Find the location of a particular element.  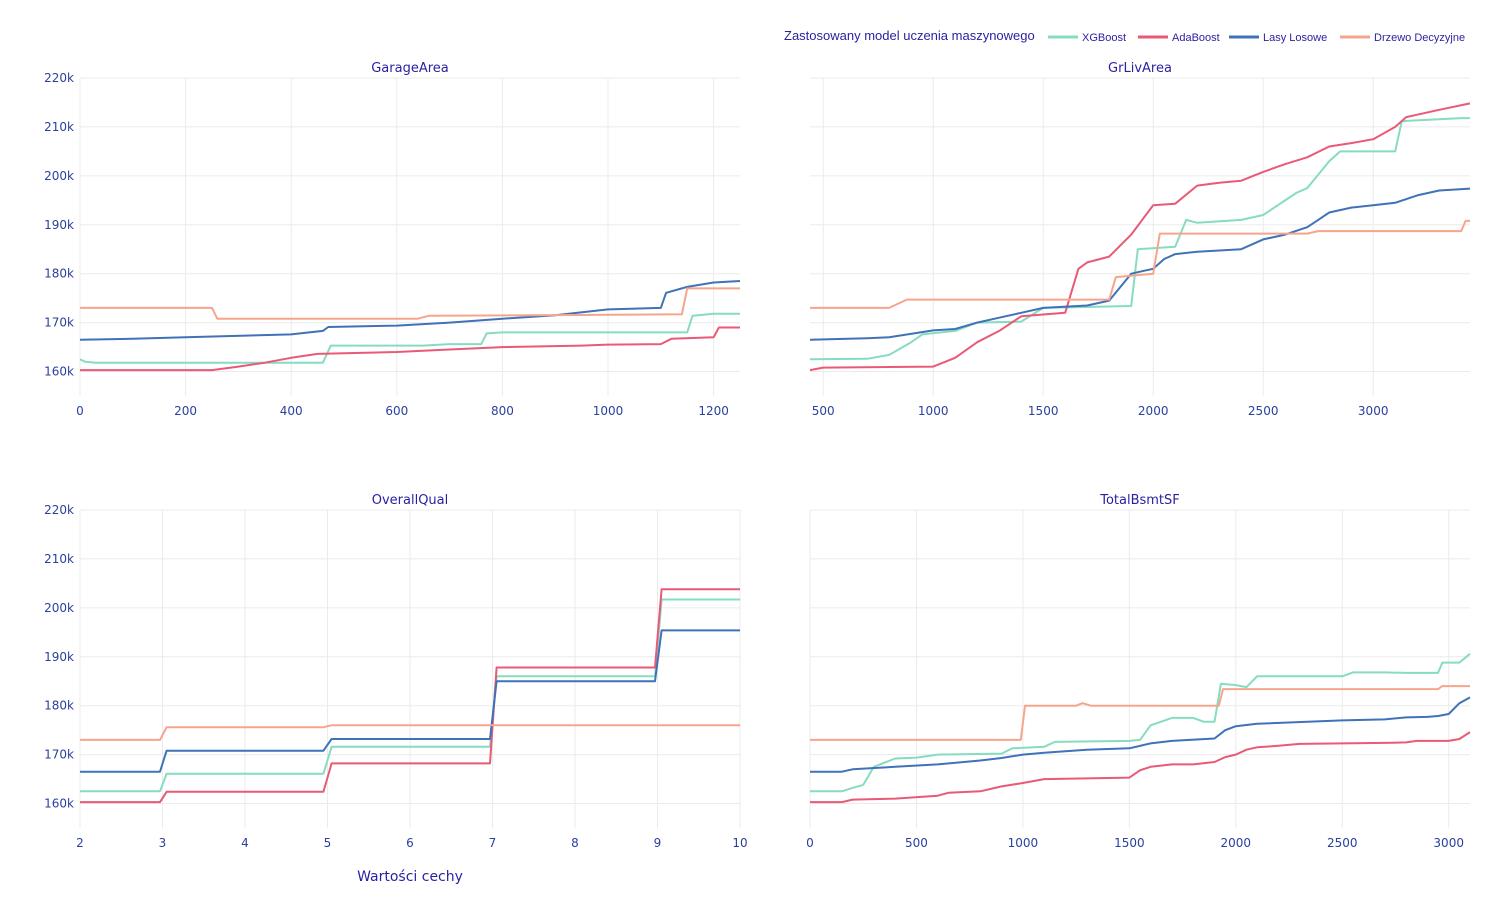

legend-label: Drzewo Decyzyjne is located at coordinates (1419, 38).